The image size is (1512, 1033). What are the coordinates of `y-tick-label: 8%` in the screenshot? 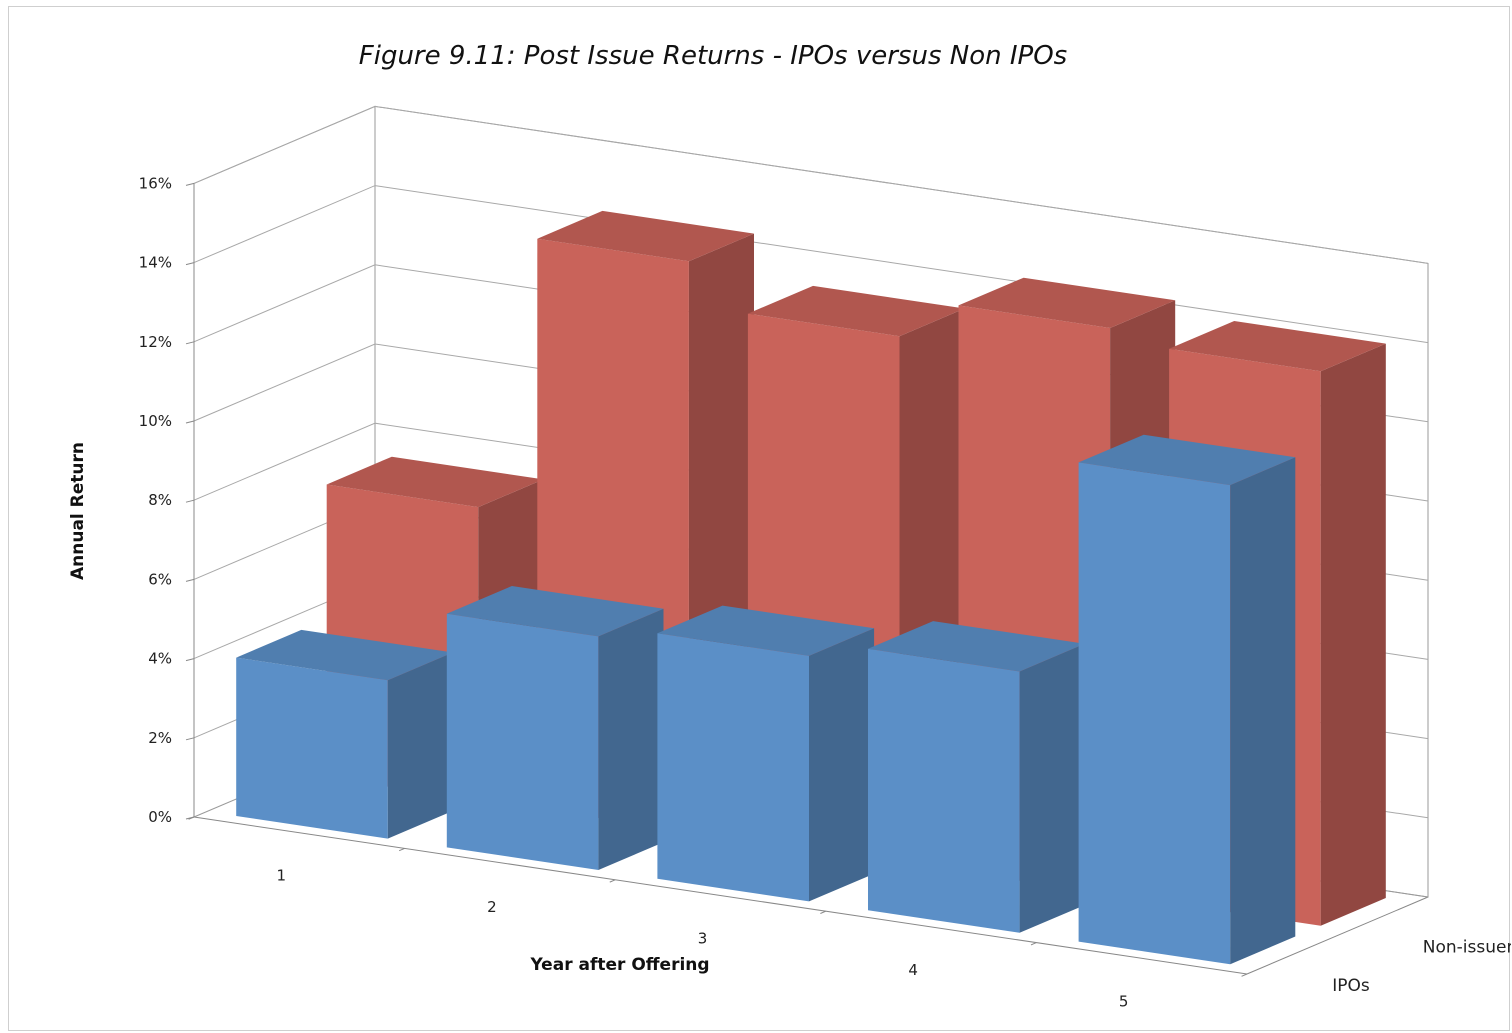 It's located at (160, 500).